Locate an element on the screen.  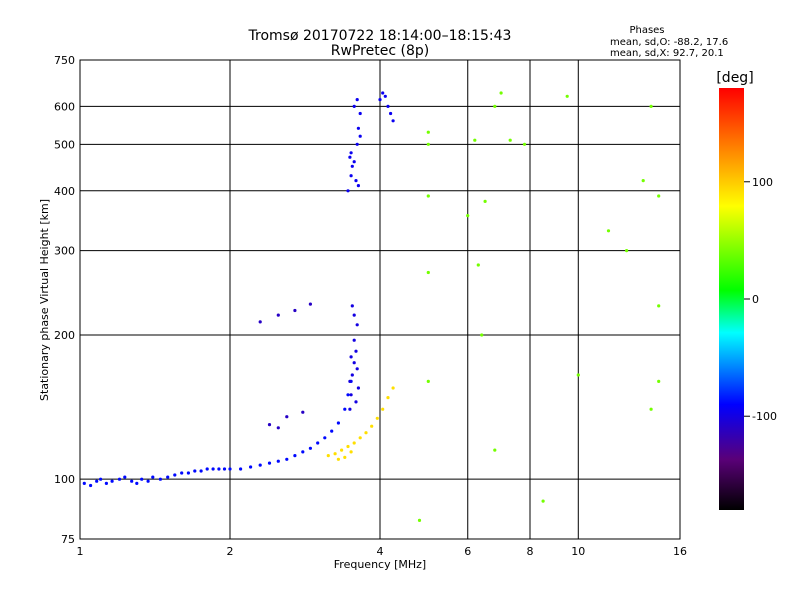
y-tick-label: 600 is located at coordinates (64, 106).